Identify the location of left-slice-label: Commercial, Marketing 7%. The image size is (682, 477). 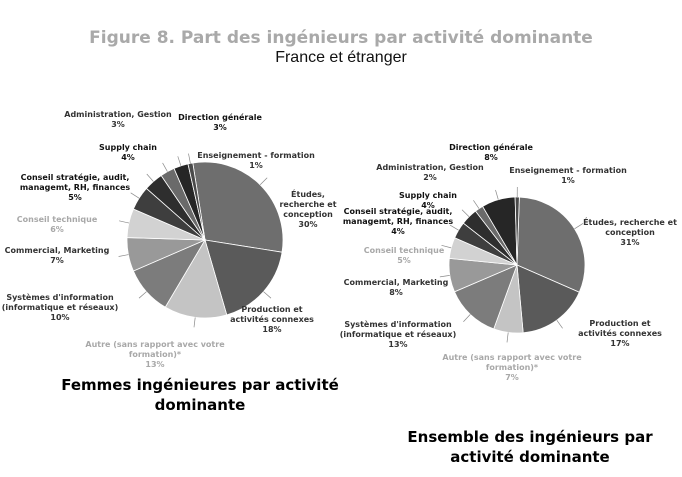
(57, 255).